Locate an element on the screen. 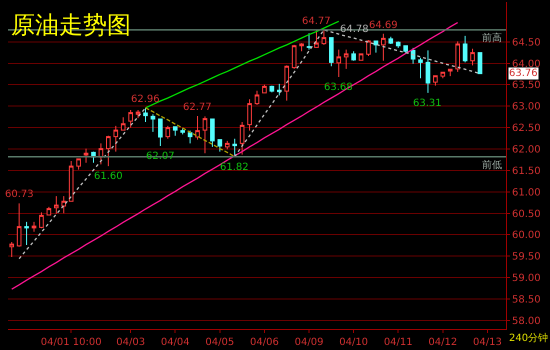 The width and height of the screenshot is (550, 350). y-tick-label: 59.50 is located at coordinates (526, 257).